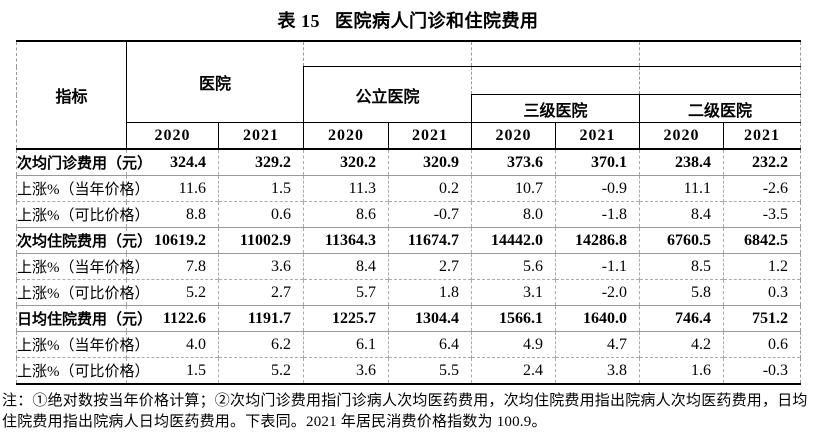  Describe the element at coordinates (681, 162) in the screenshot. I see `cell-value: 238.4` at that location.